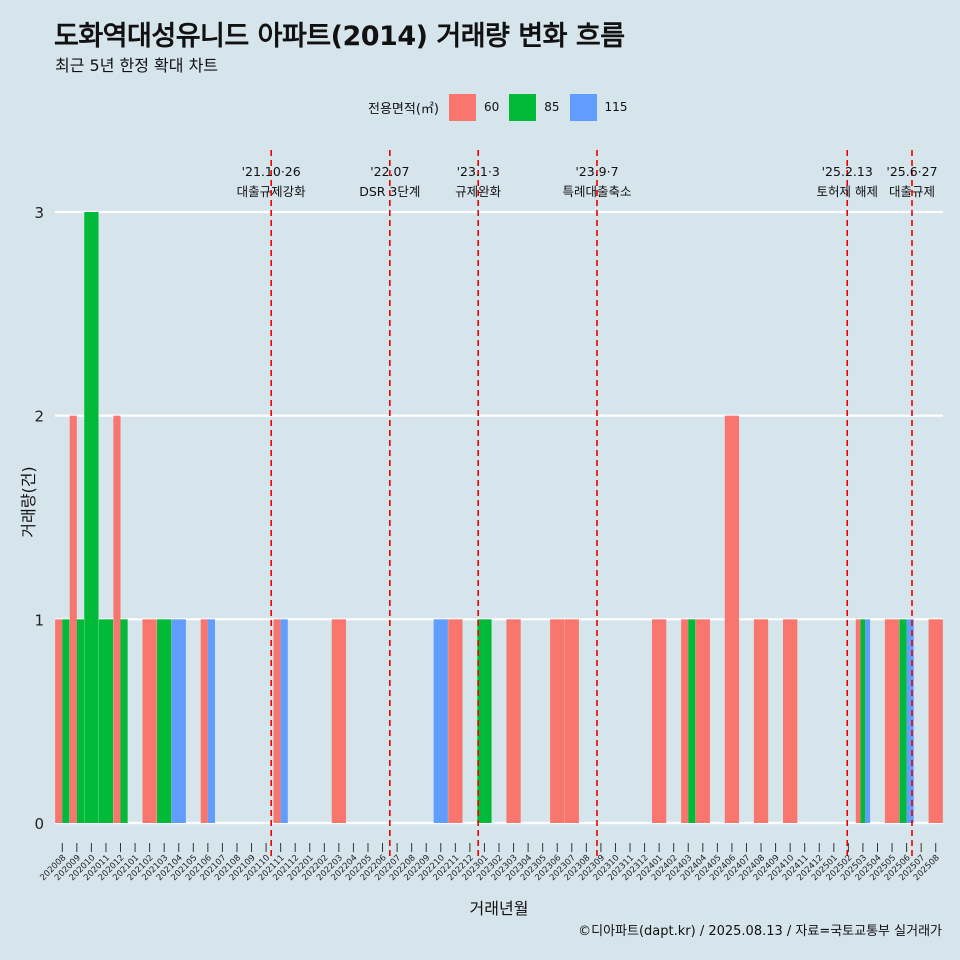 The height and width of the screenshot is (960, 960). What do you see at coordinates (616, 107) in the screenshot?
I see `legend-label-115: 115` at bounding box center [616, 107].